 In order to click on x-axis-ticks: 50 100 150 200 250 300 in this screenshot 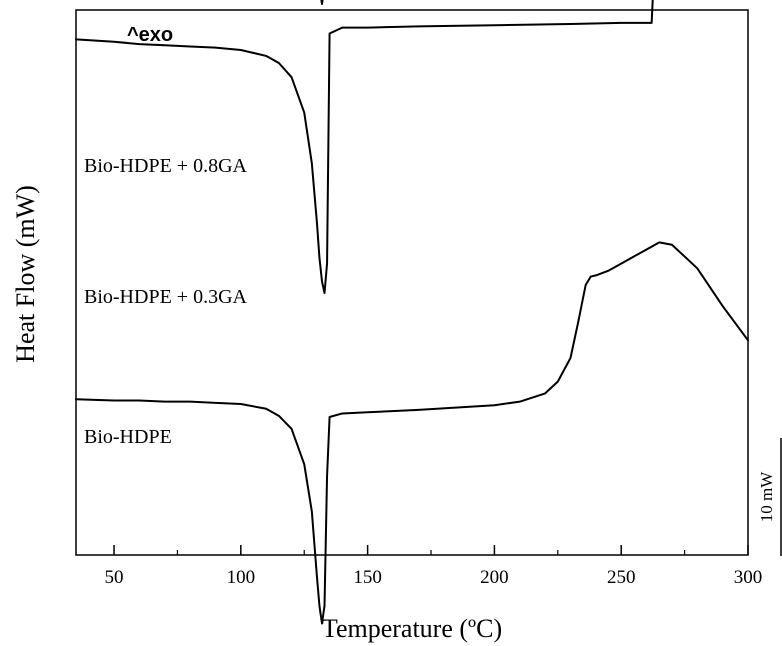, I will do `click(434, 566)`.